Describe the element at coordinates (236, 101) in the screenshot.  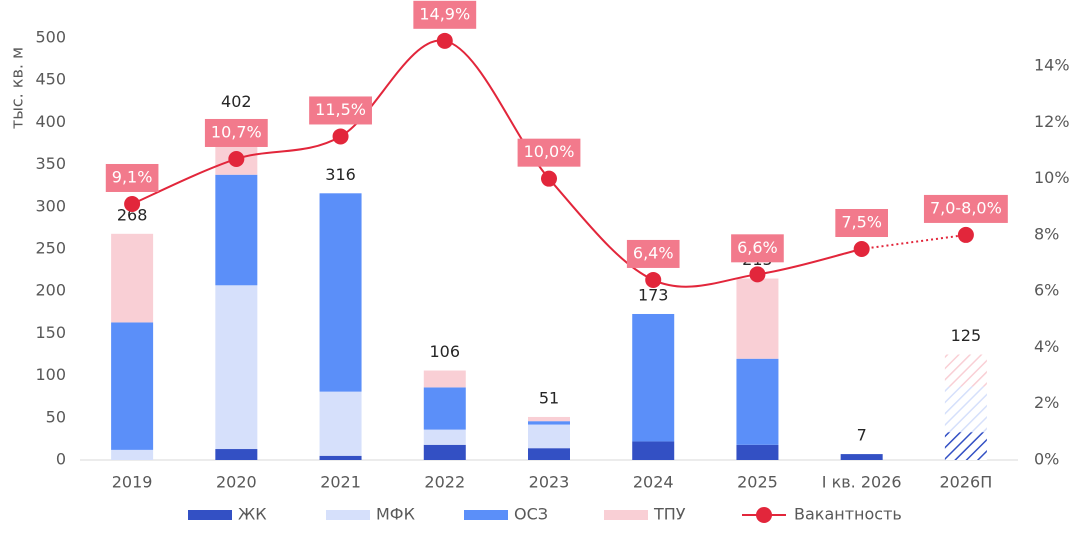
I see `total-label: 402` at that location.